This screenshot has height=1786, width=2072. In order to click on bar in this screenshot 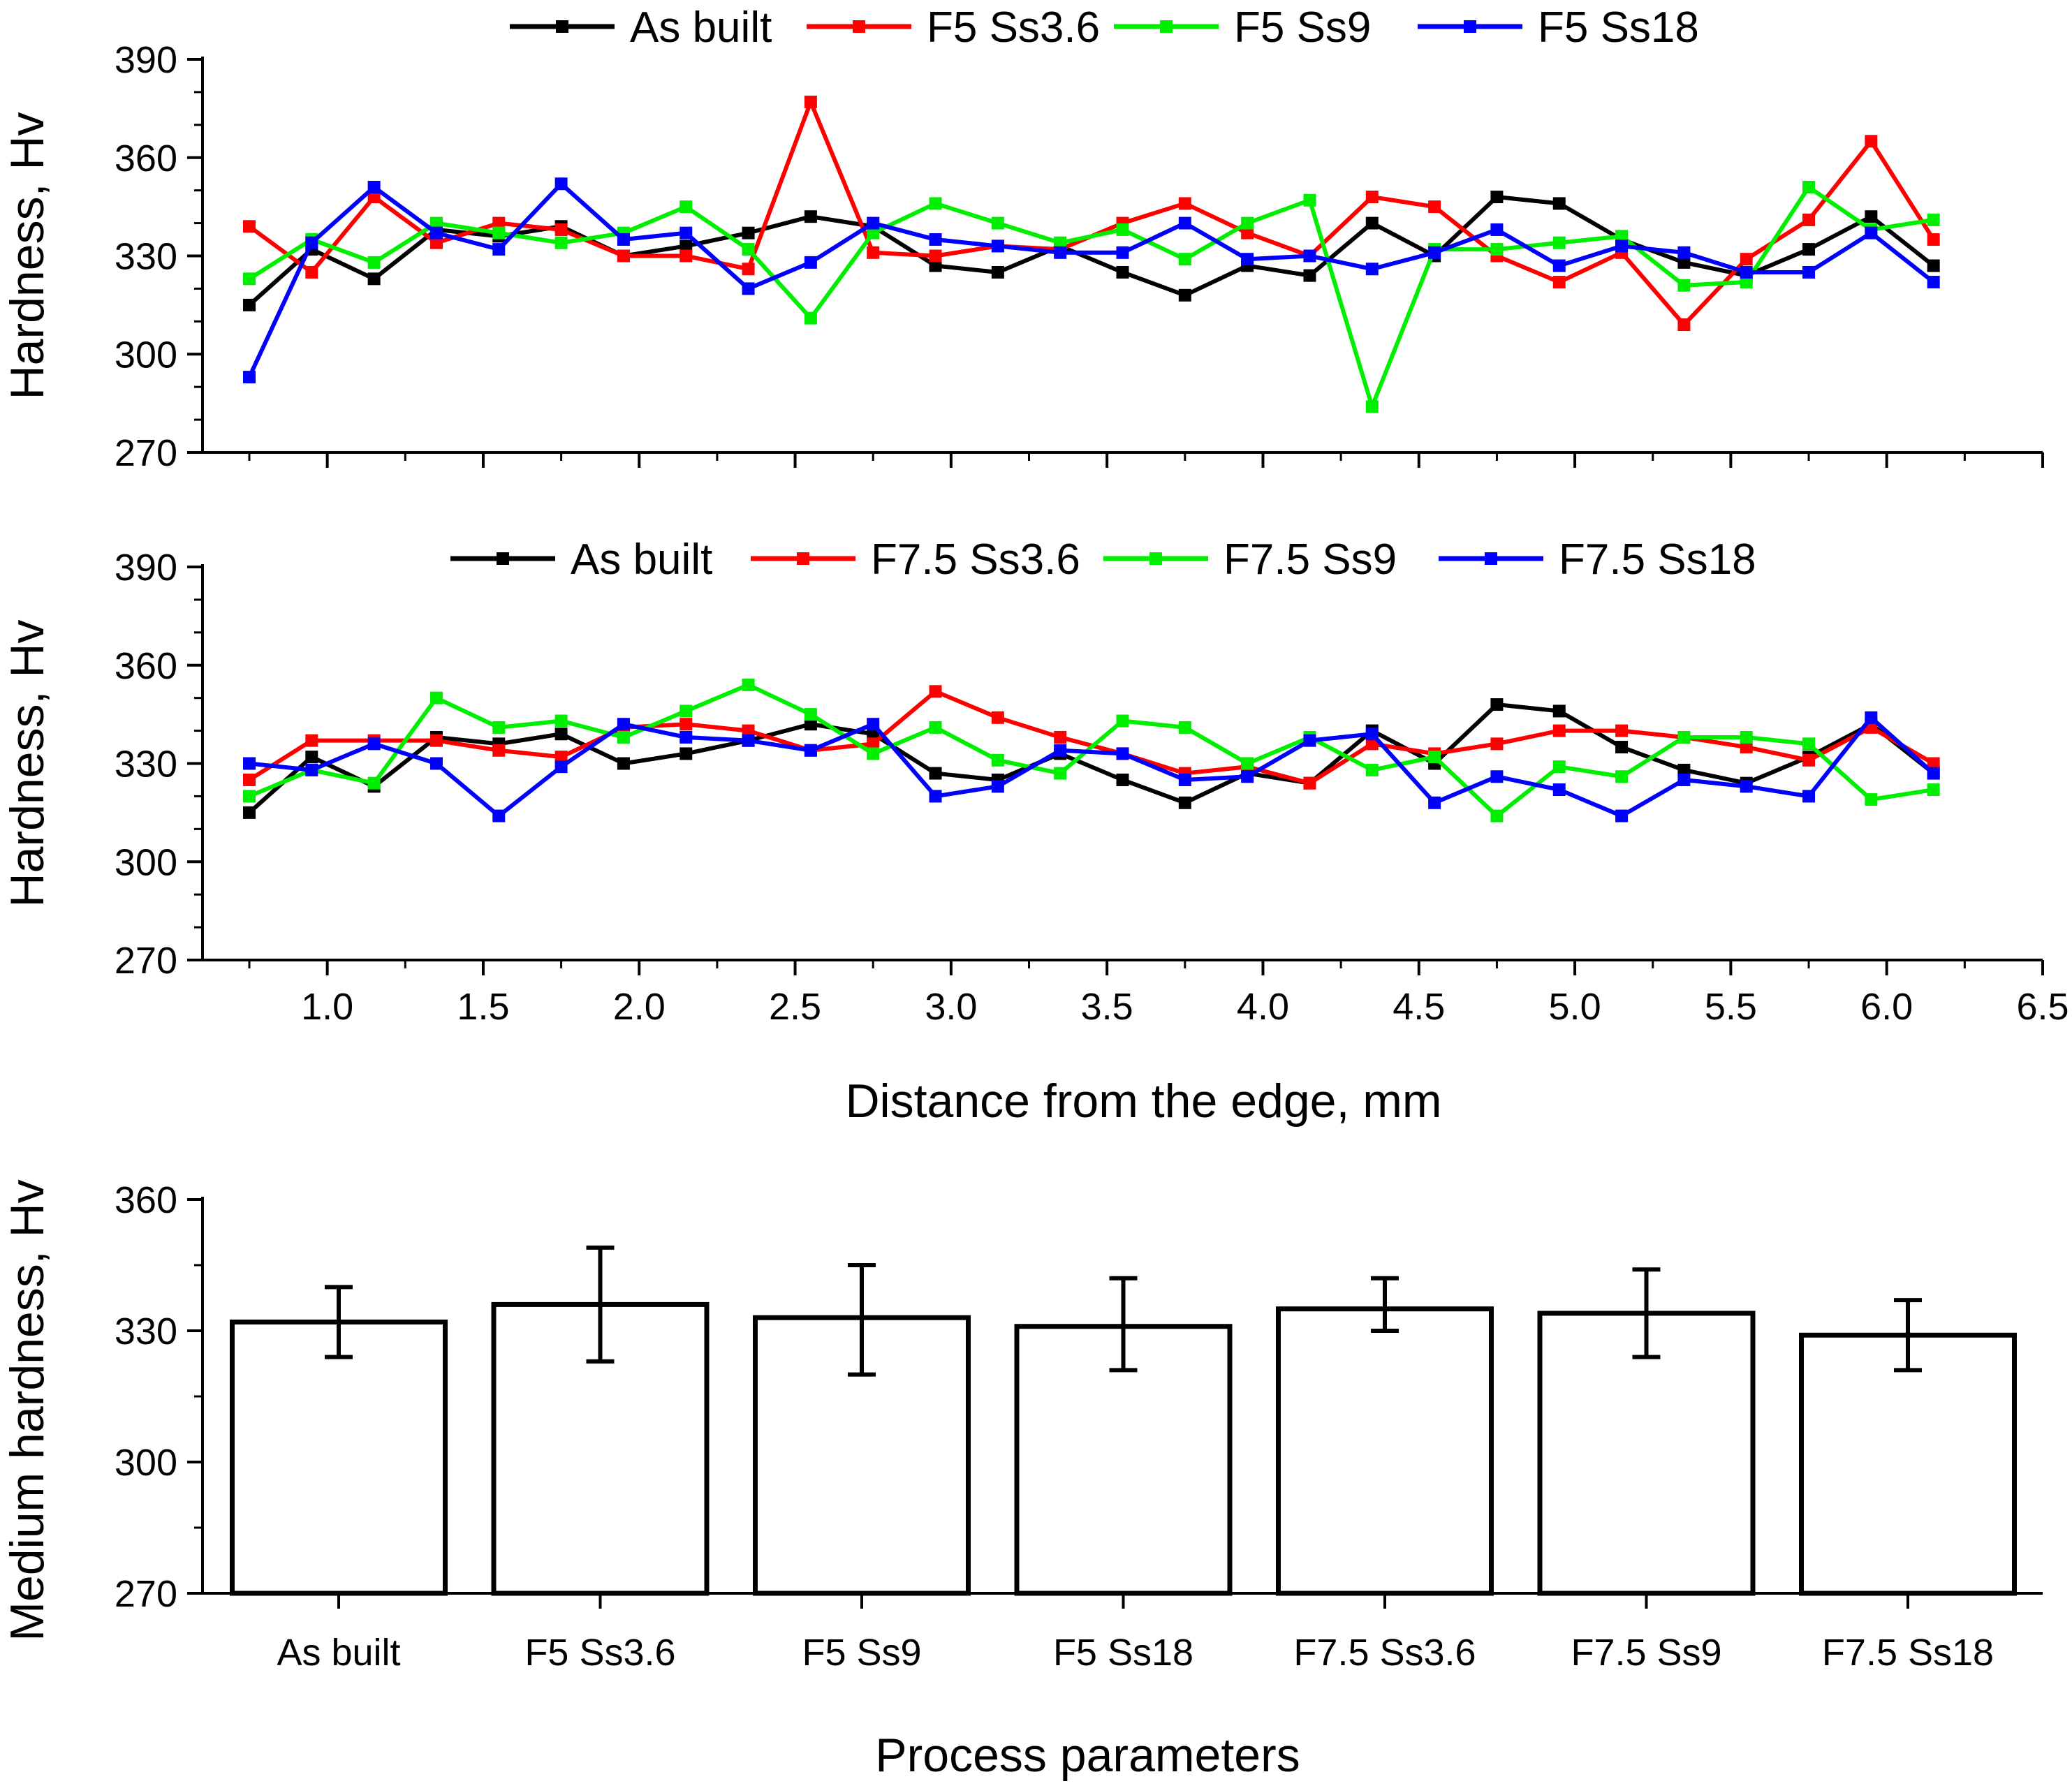, I will do `click(1646, 1453)`.